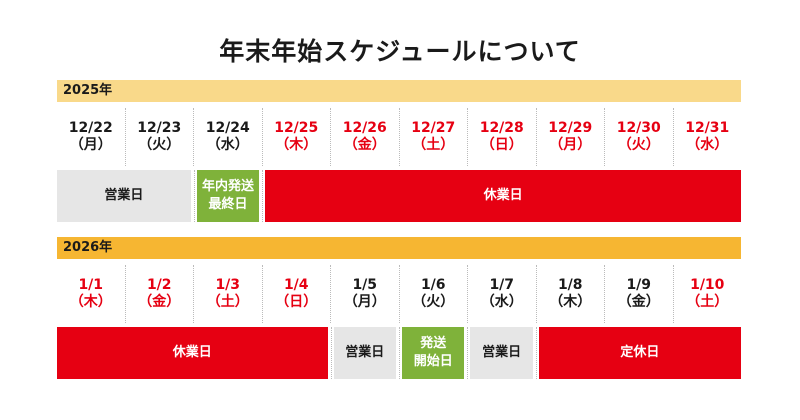  Describe the element at coordinates (228, 285) in the screenshot. I see `day-date: 1/3` at that location.